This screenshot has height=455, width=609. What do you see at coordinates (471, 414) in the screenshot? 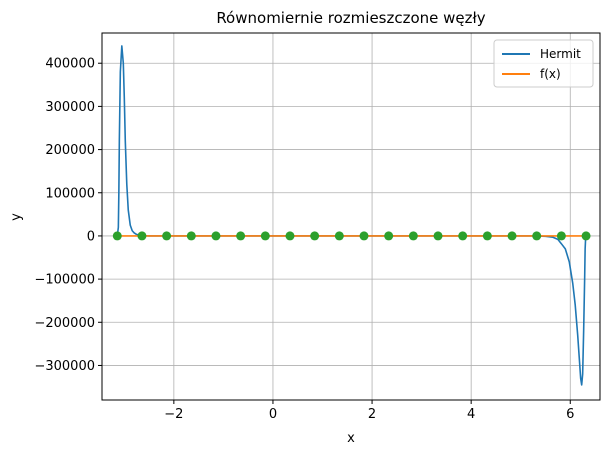
I see `x-tick-label: 4` at bounding box center [471, 414].